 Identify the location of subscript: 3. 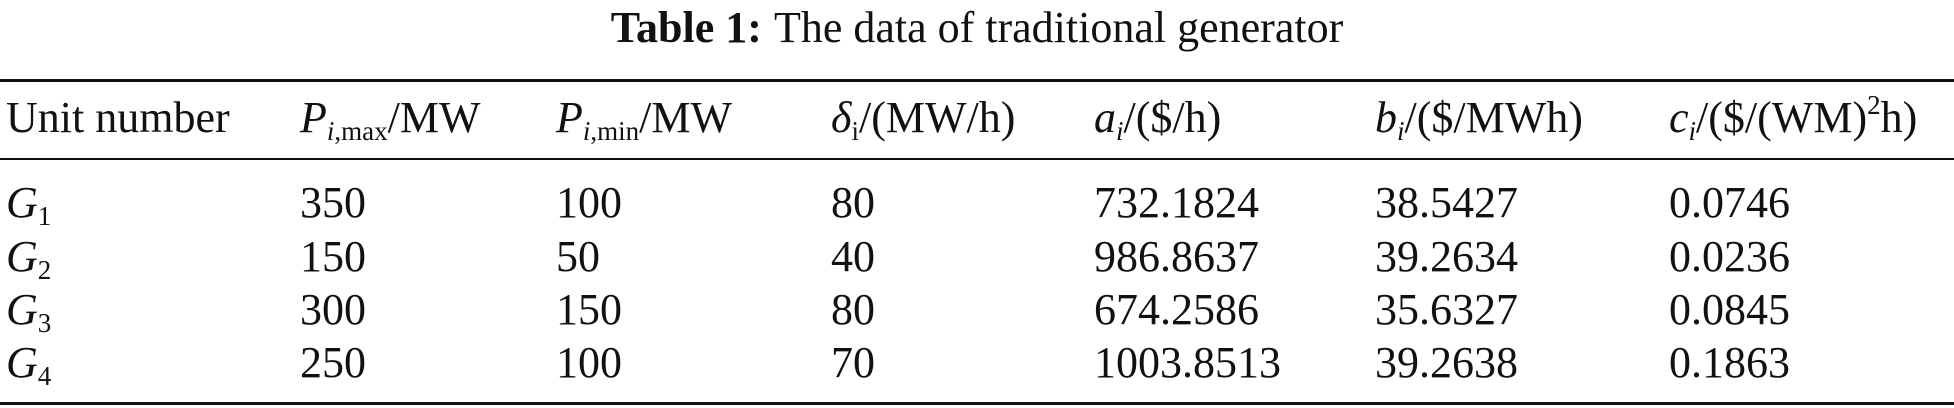
(44, 323).